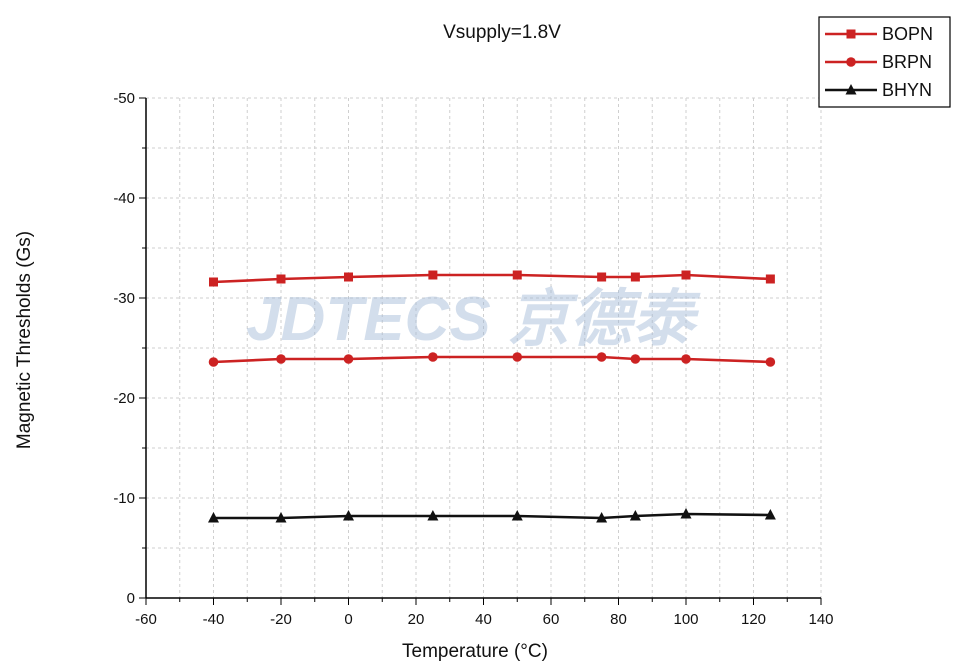  What do you see at coordinates (907, 62) in the screenshot?
I see `legend-label-brpn: BRPN` at bounding box center [907, 62].